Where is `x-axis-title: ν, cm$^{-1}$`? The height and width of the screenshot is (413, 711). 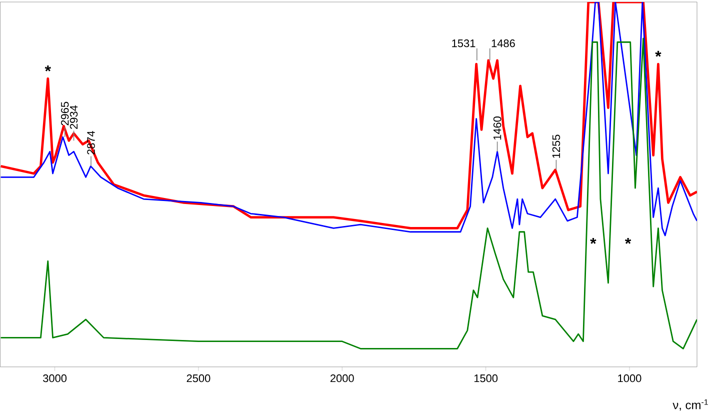 x-axis-title: ν, cm$^{-1}$ is located at coordinates (690, 405).